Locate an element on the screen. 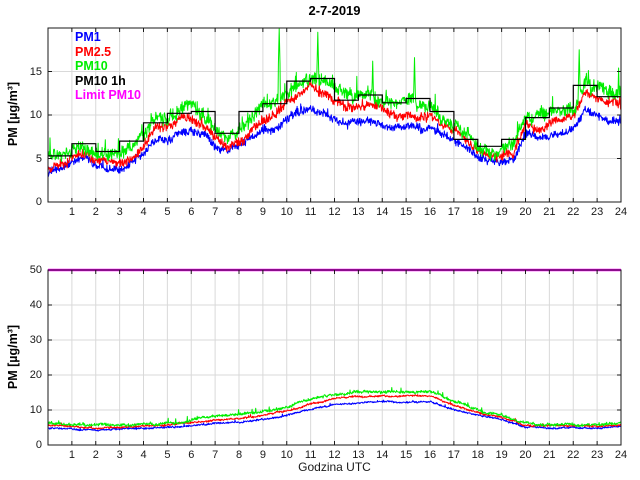 Image resolution: width=640 pixels, height=480 pixels. top-panel-y-tick-label: 10 is located at coordinates (35, 115).